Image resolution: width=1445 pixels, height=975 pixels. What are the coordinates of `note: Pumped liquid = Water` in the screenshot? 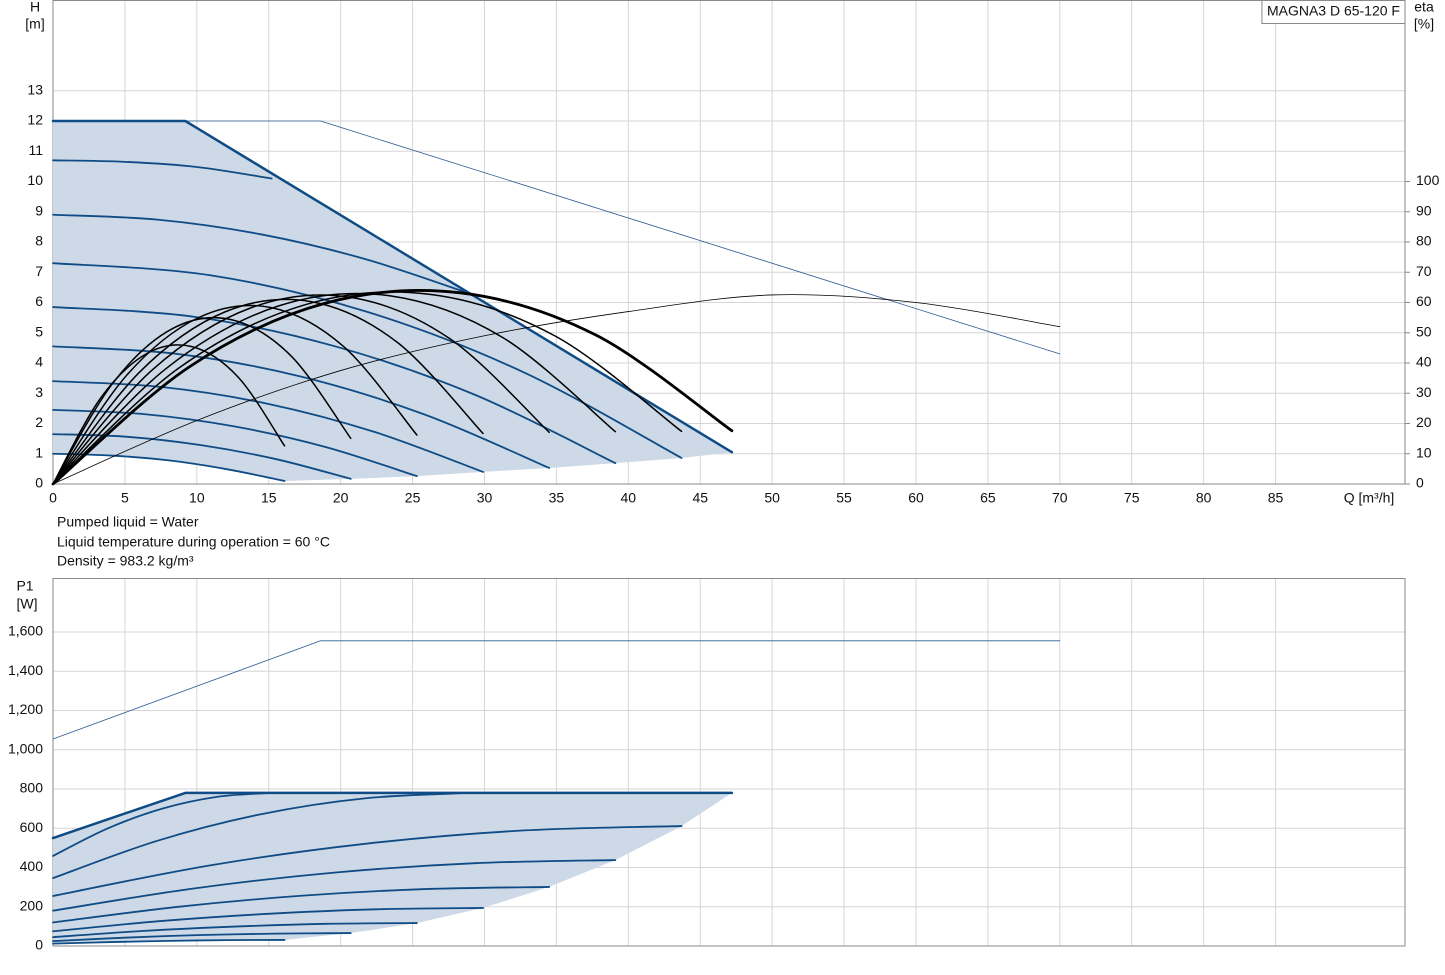 It's located at (128, 522).